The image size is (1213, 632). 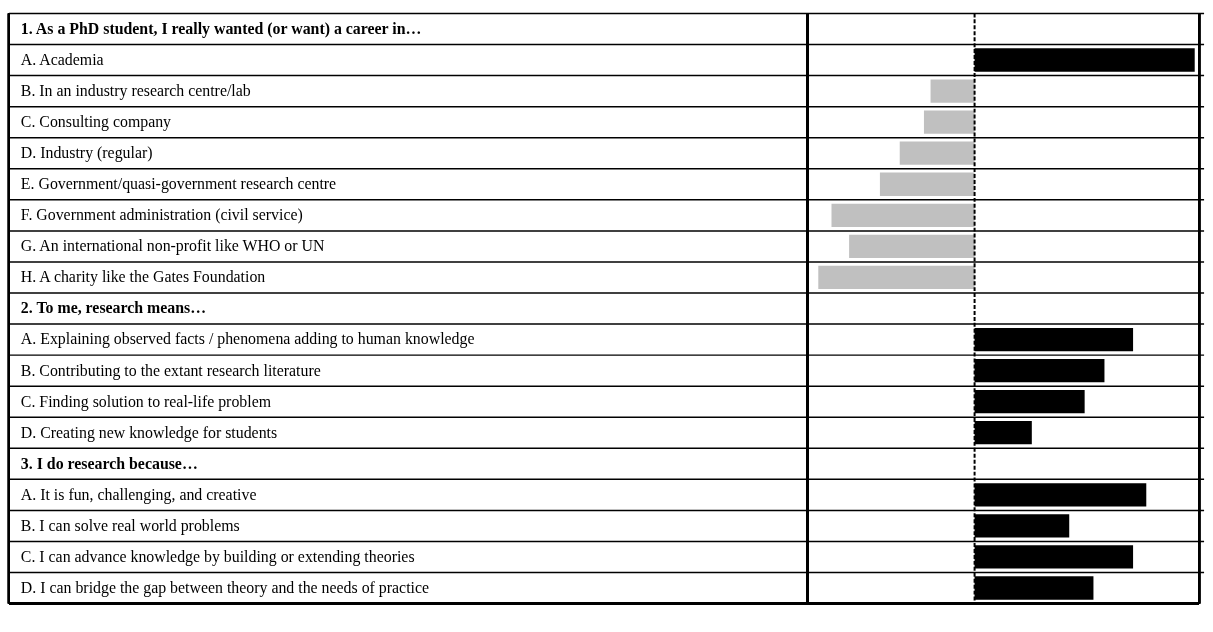 I want to click on y-tick-label: F. Government administration (civil service), so click(x=161, y=215).